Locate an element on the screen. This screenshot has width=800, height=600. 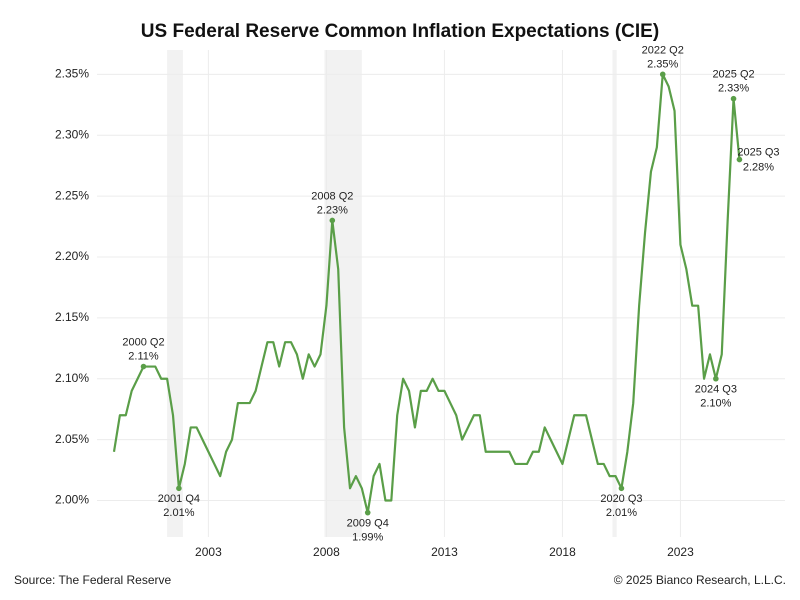
y-tick-label: 2.35% is located at coordinates (72, 74).